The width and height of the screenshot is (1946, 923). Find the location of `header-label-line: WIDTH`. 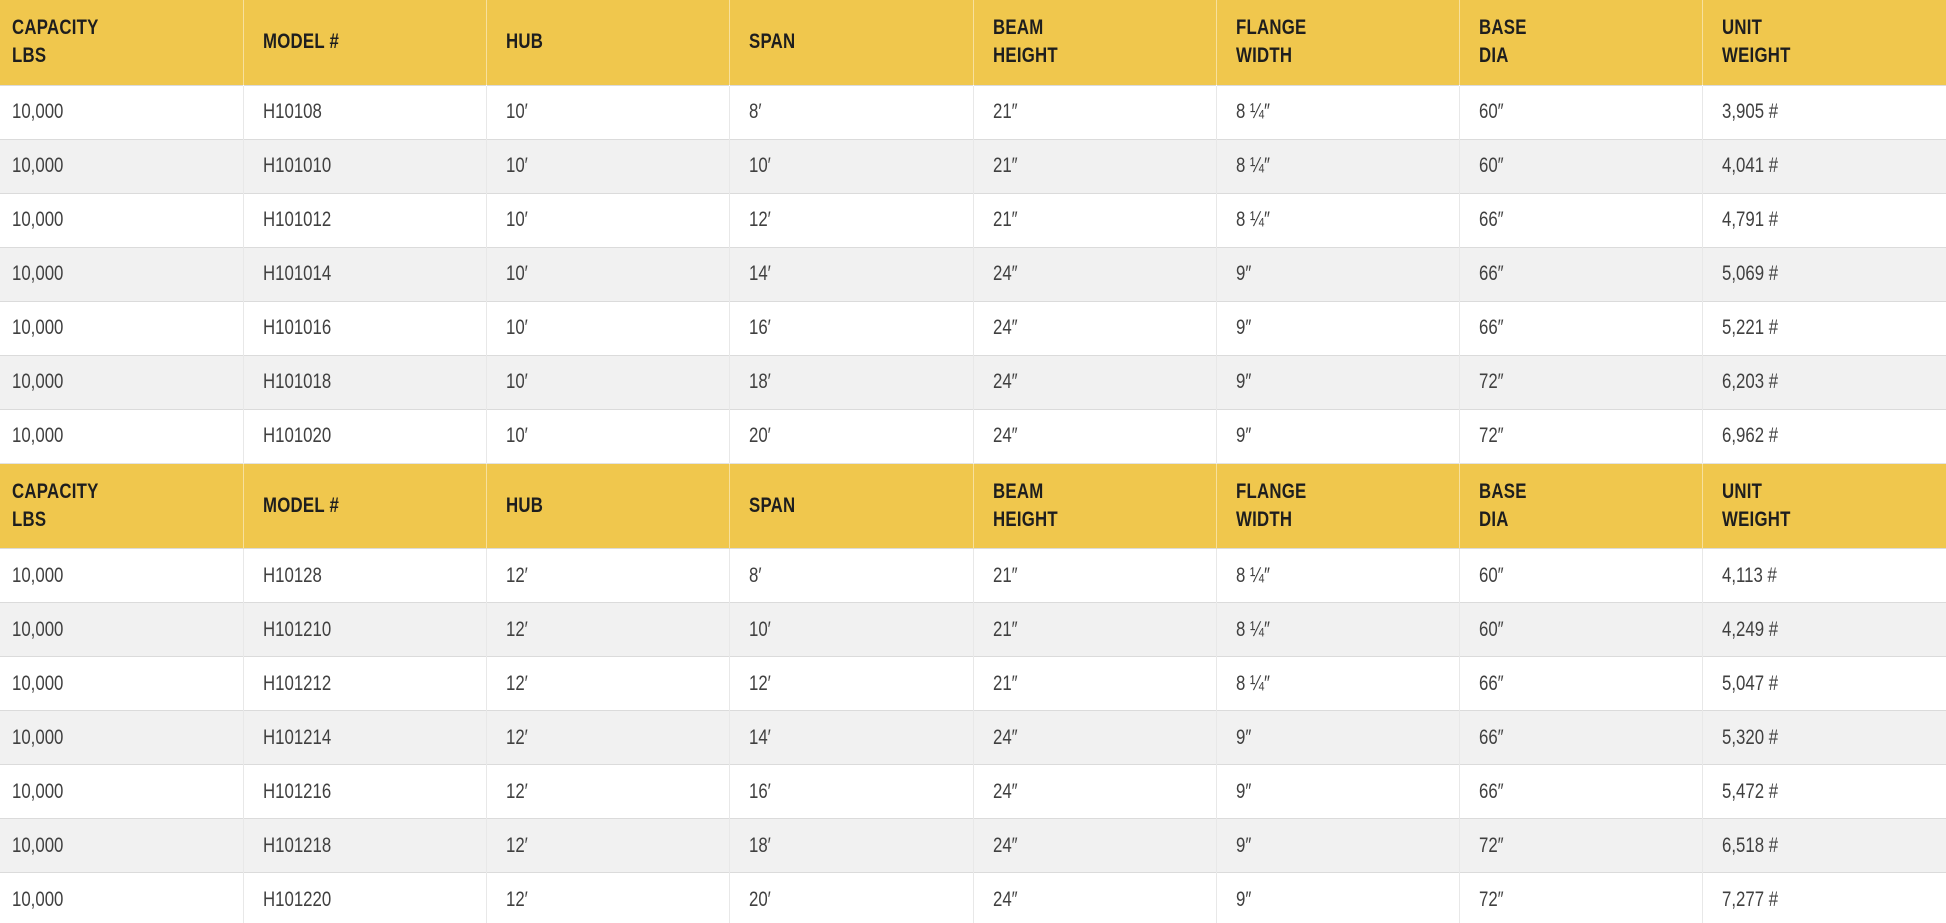

header-label-line: WIDTH is located at coordinates (1264, 519).